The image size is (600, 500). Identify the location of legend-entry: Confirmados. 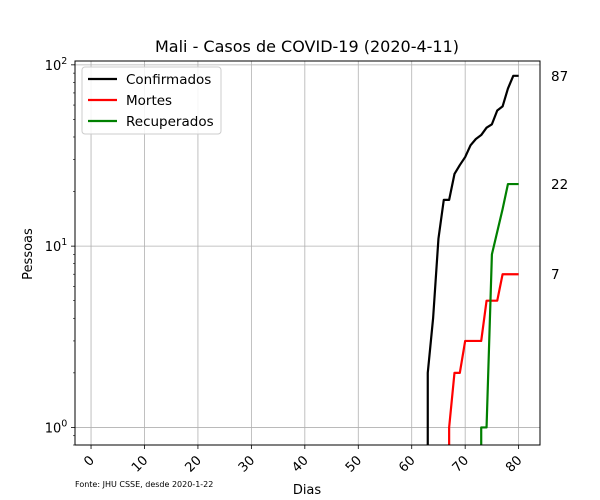
(168, 80).